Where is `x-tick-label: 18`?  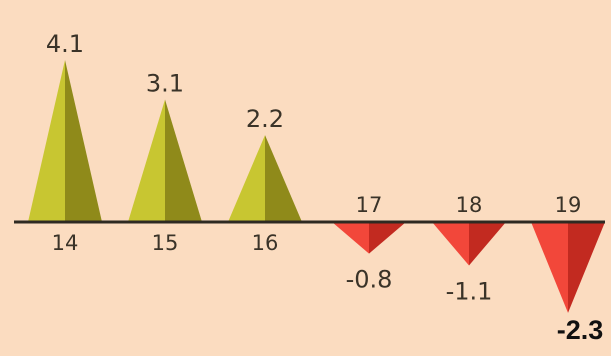
x-tick-label: 18 is located at coordinates (469, 205).